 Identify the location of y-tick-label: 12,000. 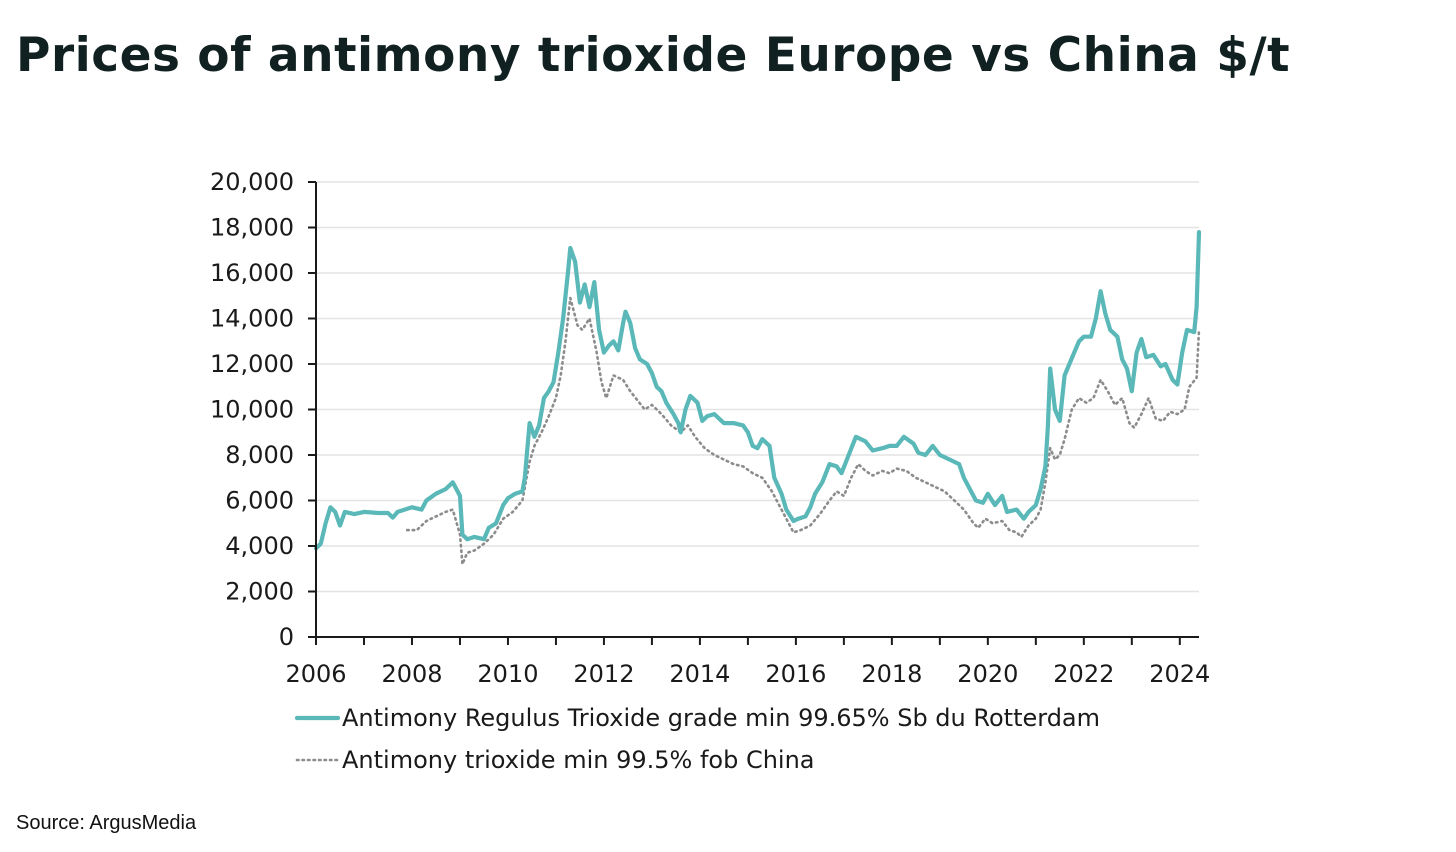
(252, 364).